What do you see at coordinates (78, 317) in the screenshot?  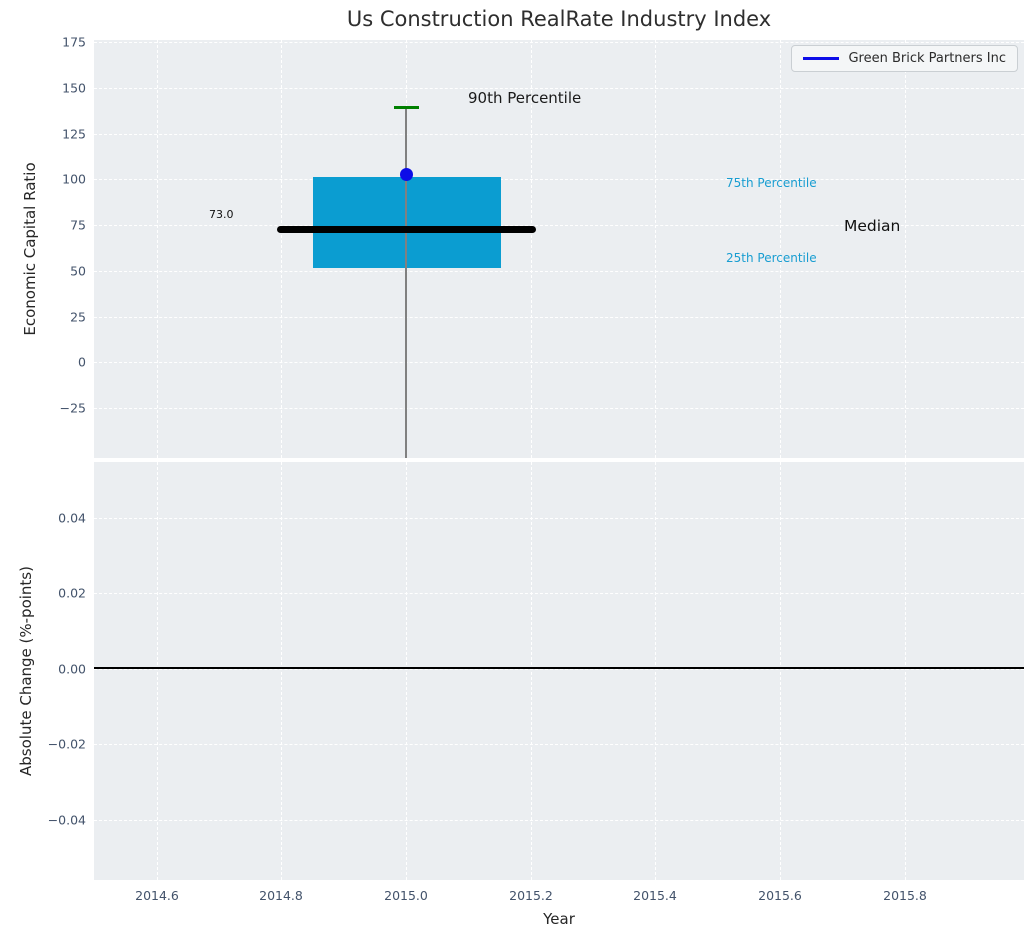 I see `ytick-label: 25` at bounding box center [78, 317].